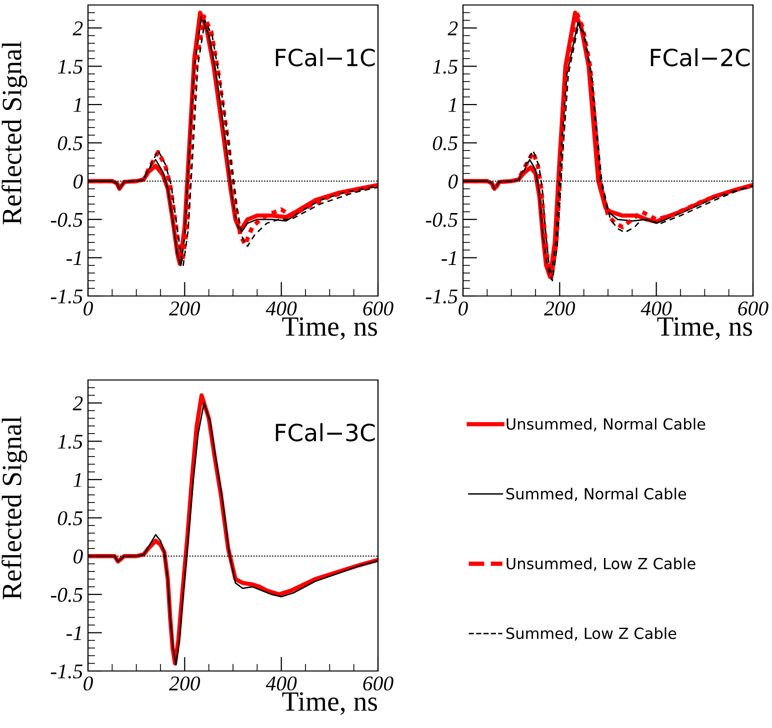 The image size is (772, 728). I want to click on legend-label: Unsummed, Low Z Cable, so click(601, 564).